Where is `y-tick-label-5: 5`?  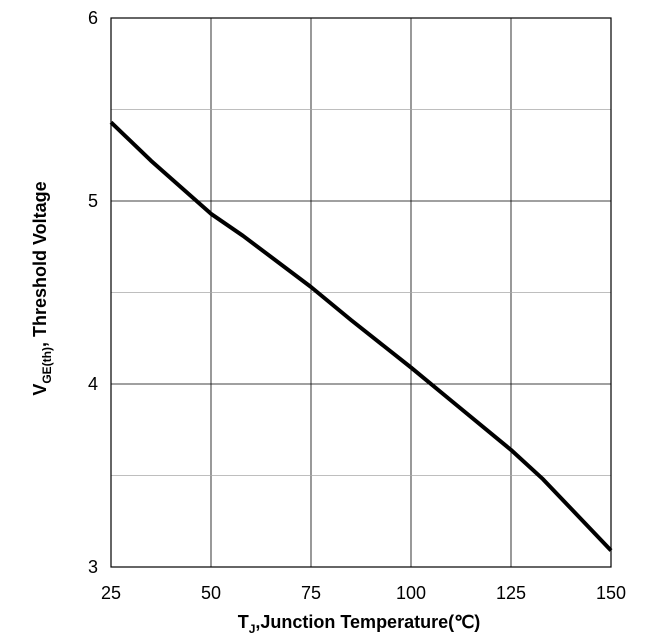 y-tick-label-5: 5 is located at coordinates (93, 201).